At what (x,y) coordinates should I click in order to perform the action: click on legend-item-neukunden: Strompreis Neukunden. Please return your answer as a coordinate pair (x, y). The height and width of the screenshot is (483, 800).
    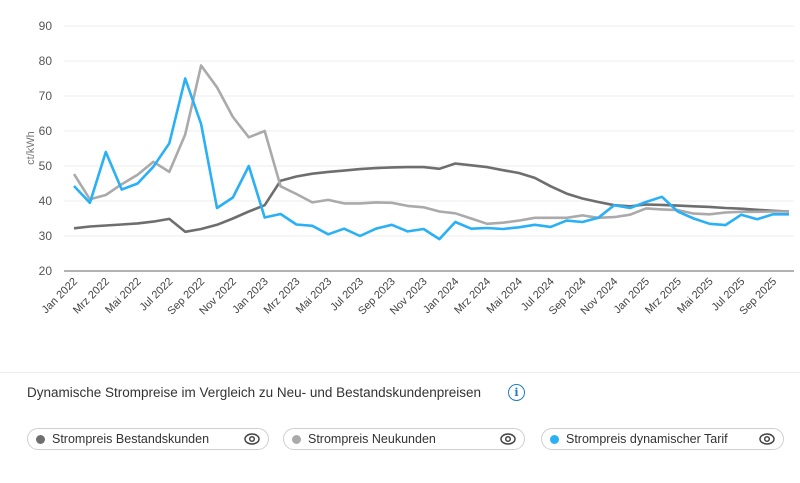
    Looking at the image, I should click on (404, 439).